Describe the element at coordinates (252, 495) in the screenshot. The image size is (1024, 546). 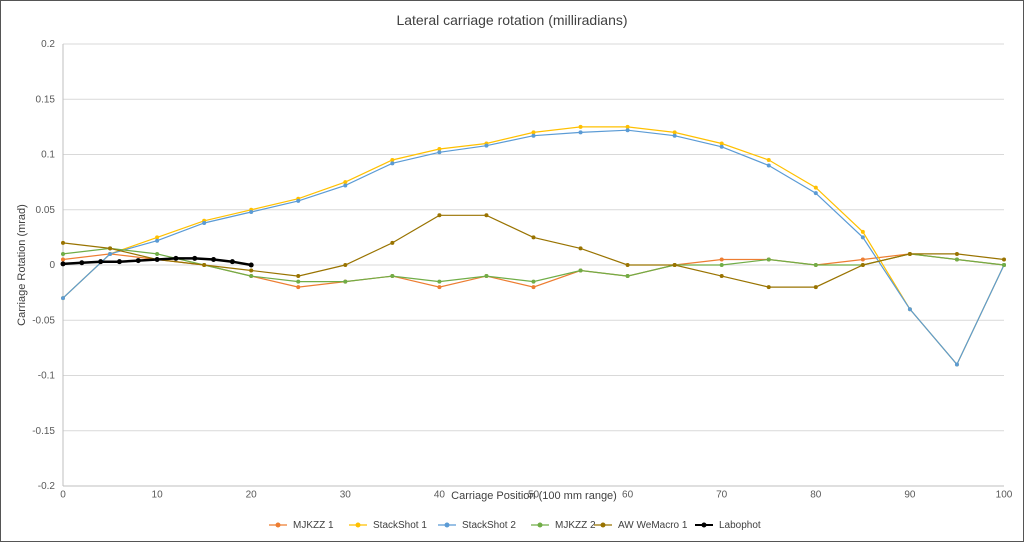
I see `x-tick-label: 20` at that location.